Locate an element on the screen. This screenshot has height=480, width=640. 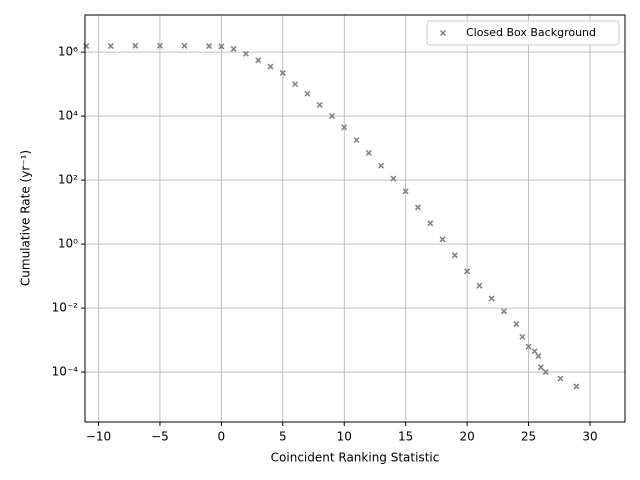
x-tick-label: 30 is located at coordinates (589, 437).